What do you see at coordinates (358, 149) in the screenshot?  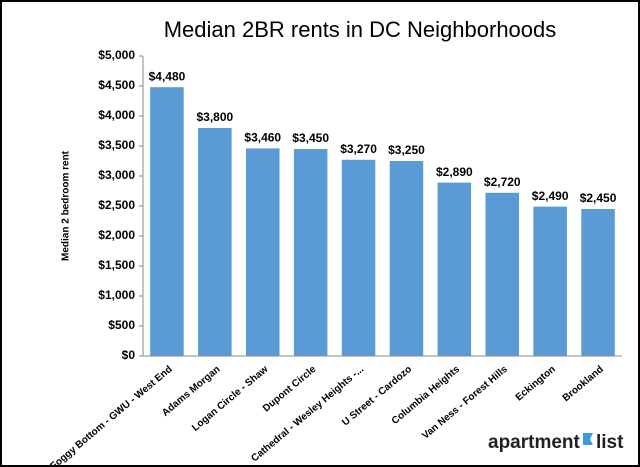 I see `value-label: $3,270` at bounding box center [358, 149].